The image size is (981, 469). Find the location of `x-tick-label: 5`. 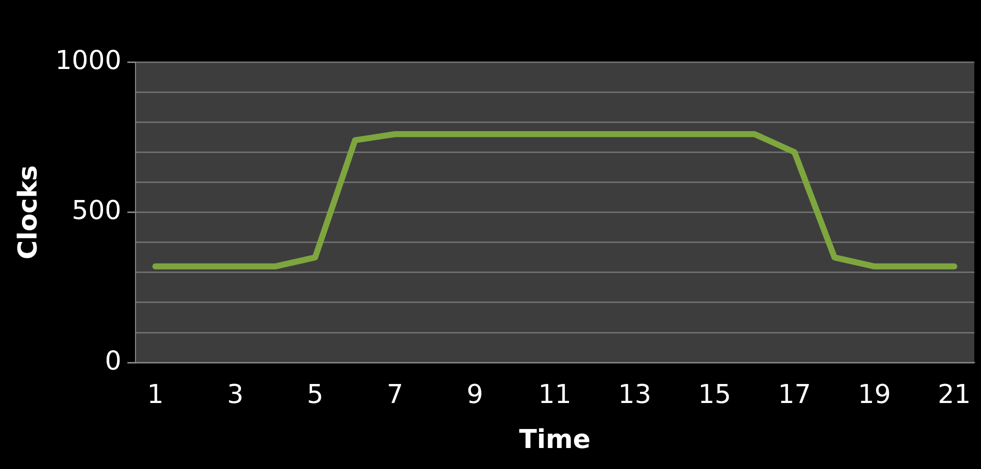

x-tick-label: 5 is located at coordinates (315, 395).